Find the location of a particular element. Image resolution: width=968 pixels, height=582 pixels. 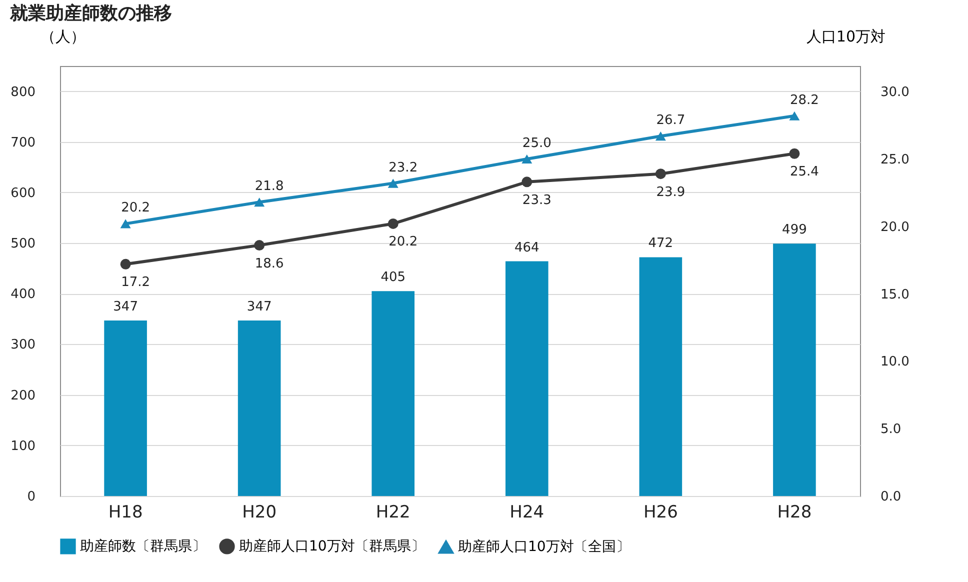

legend-label: 助産師数〔群馬県〕 is located at coordinates (143, 546).